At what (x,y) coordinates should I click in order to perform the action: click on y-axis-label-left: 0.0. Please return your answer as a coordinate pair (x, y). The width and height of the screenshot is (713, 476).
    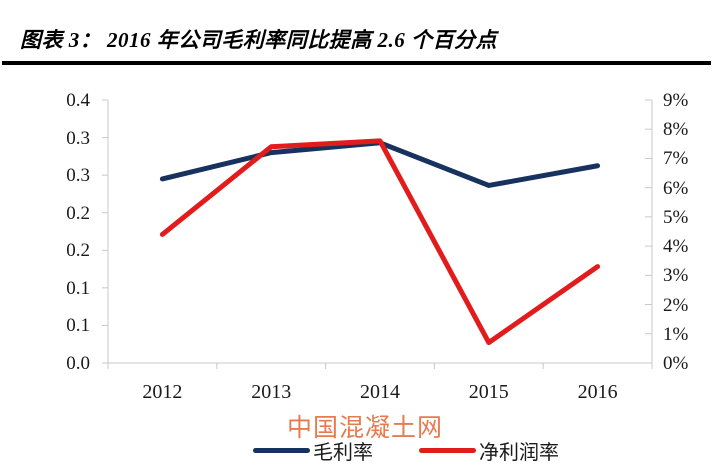
    Looking at the image, I should click on (78, 363).